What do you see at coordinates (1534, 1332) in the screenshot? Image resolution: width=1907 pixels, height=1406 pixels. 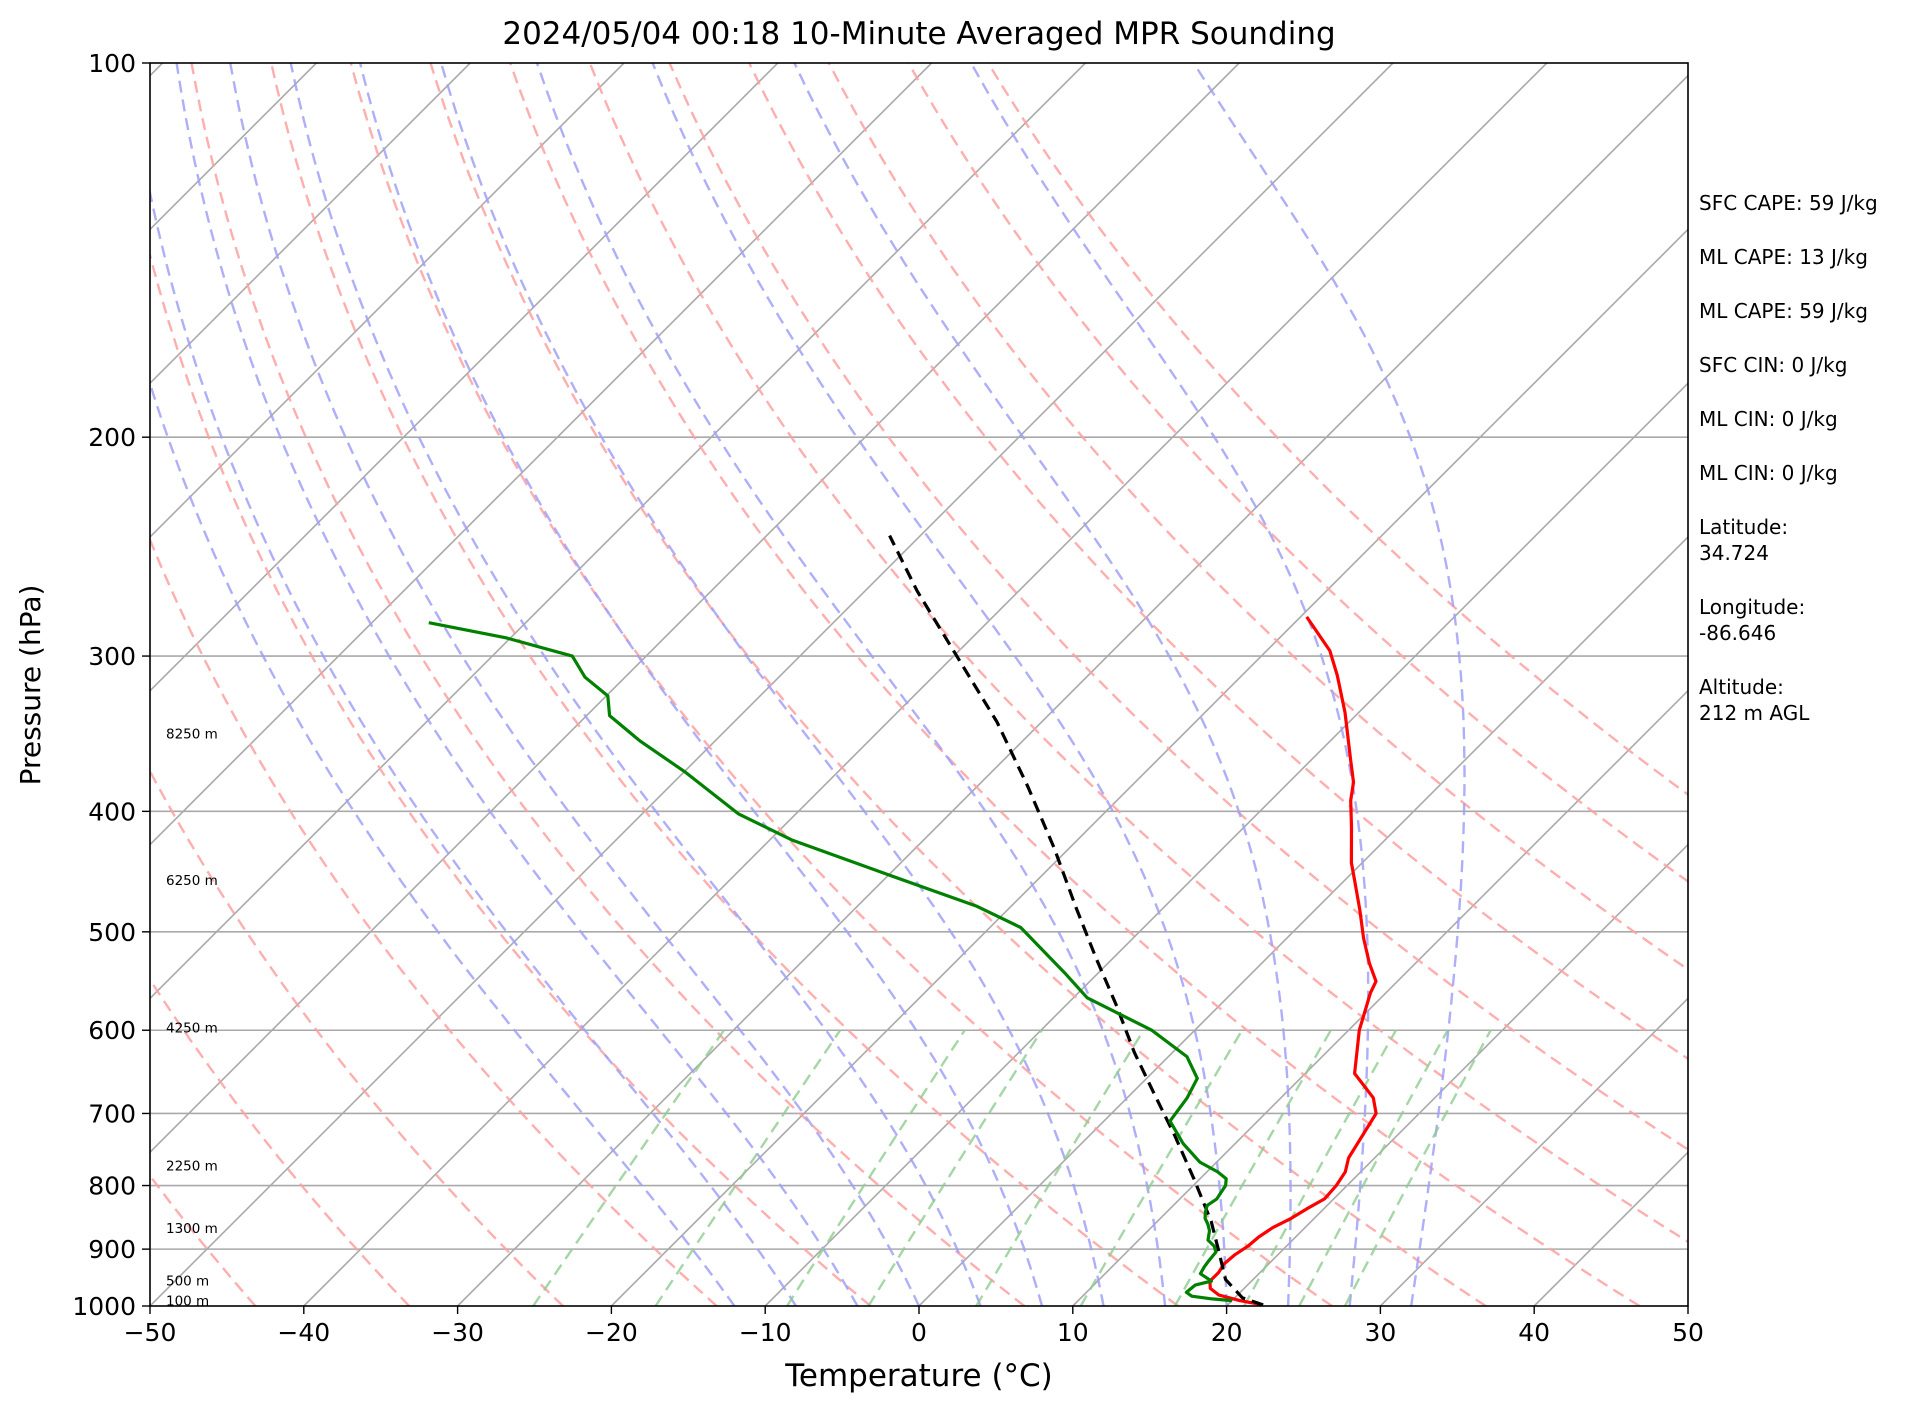 I see `x-tick-label: 40` at bounding box center [1534, 1332].